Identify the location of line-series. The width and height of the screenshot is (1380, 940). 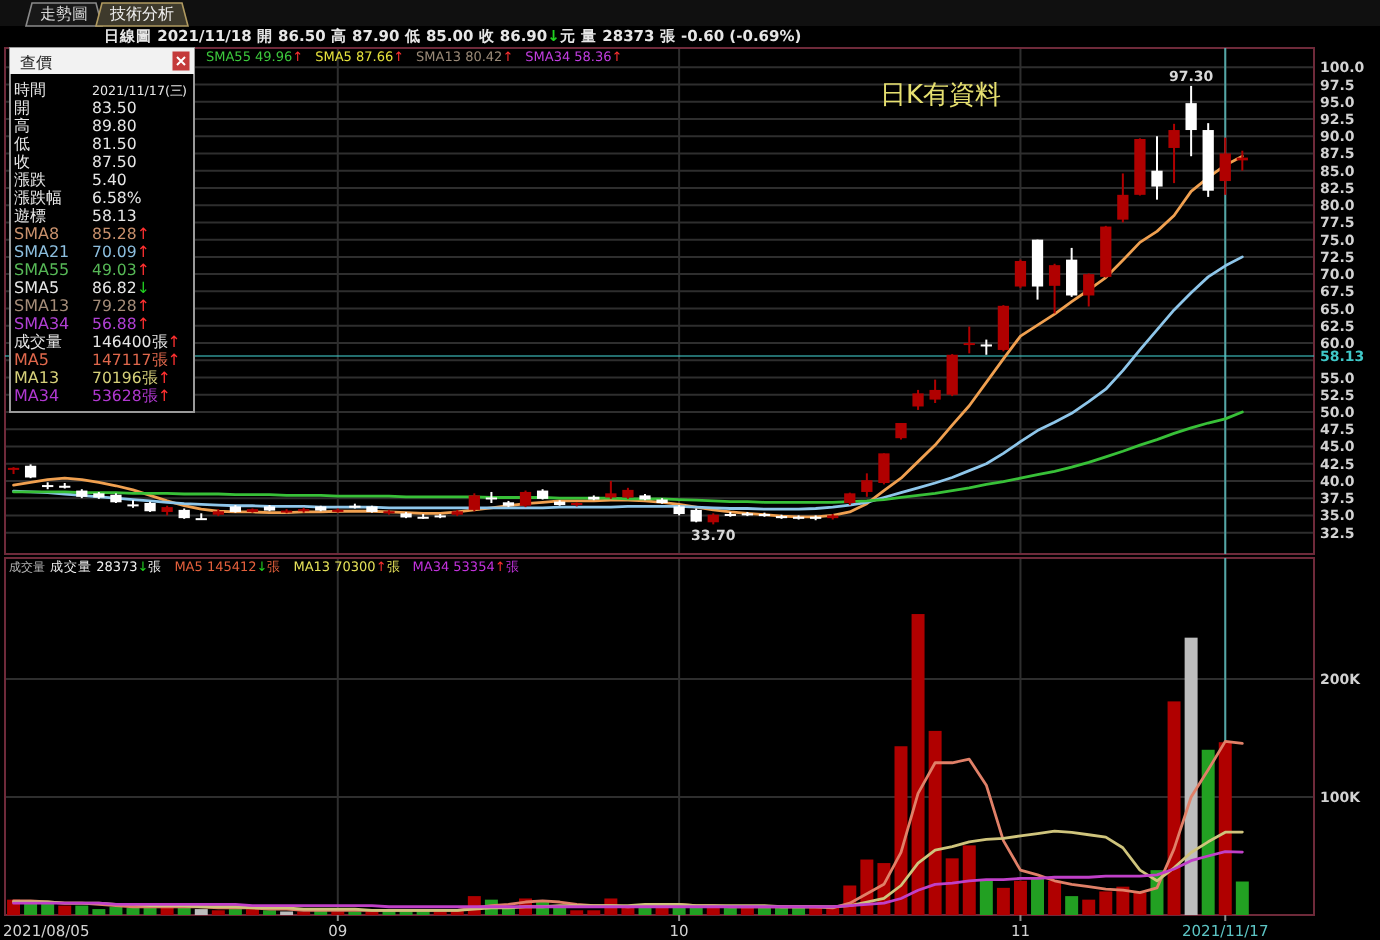
(628, 879).